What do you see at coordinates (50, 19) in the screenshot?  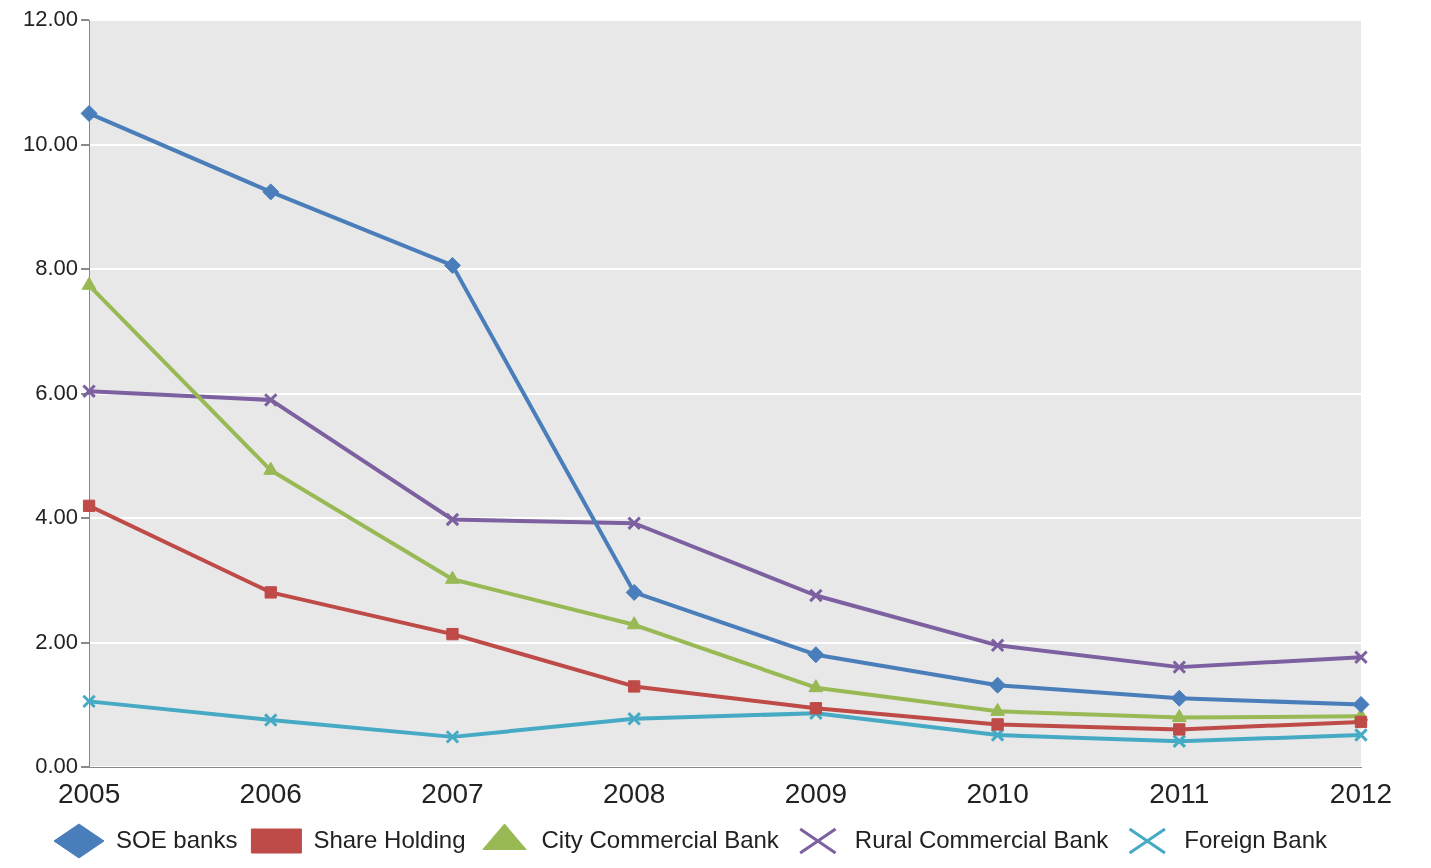 I see `y-tick-label: 12.00` at bounding box center [50, 19].